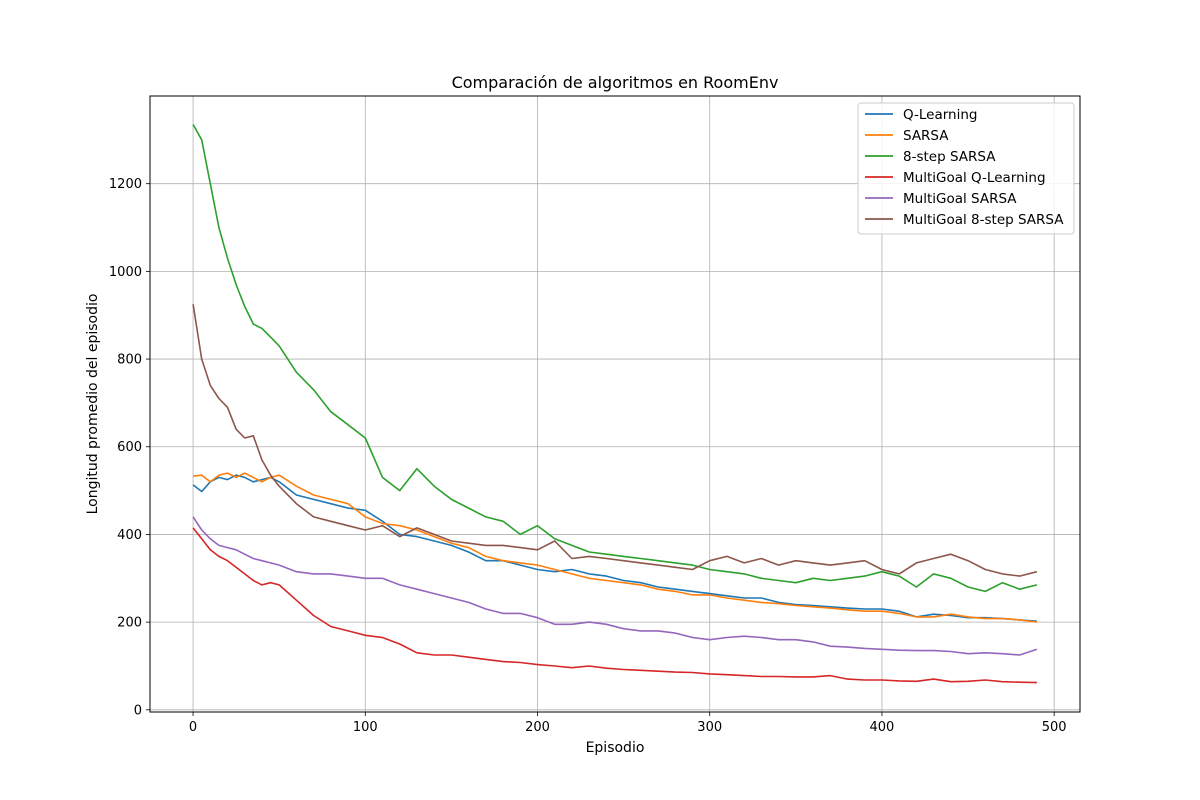 The image size is (1200, 800). I want to click on y-tick-label: 1000, so click(125, 272).